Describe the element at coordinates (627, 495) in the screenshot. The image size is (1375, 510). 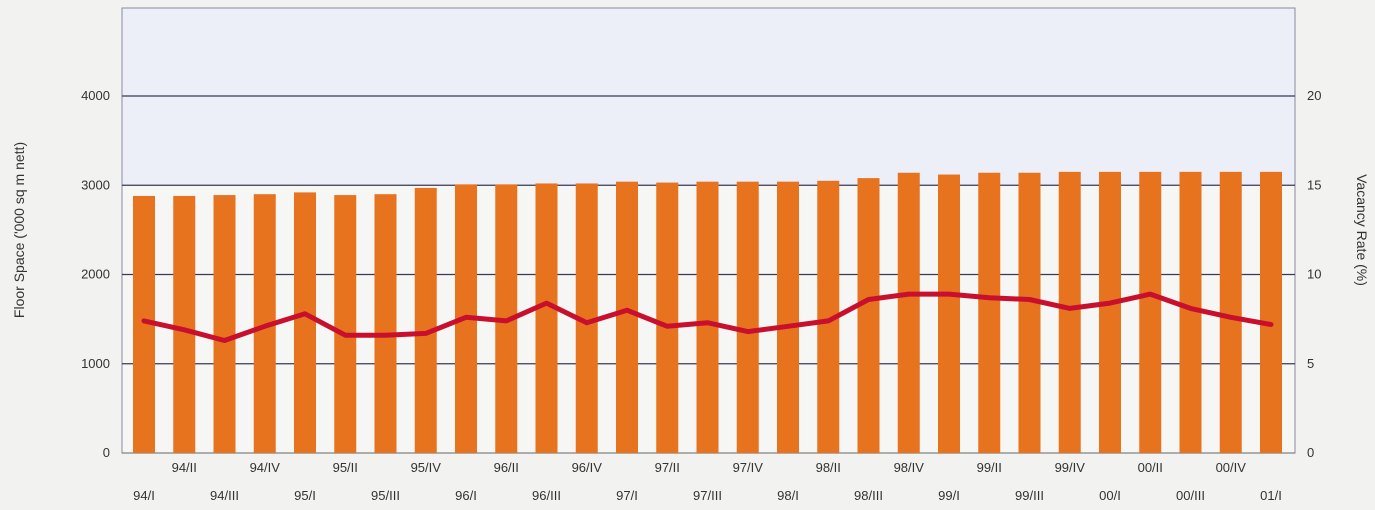
I see `x-tick-label: 97/I` at that location.